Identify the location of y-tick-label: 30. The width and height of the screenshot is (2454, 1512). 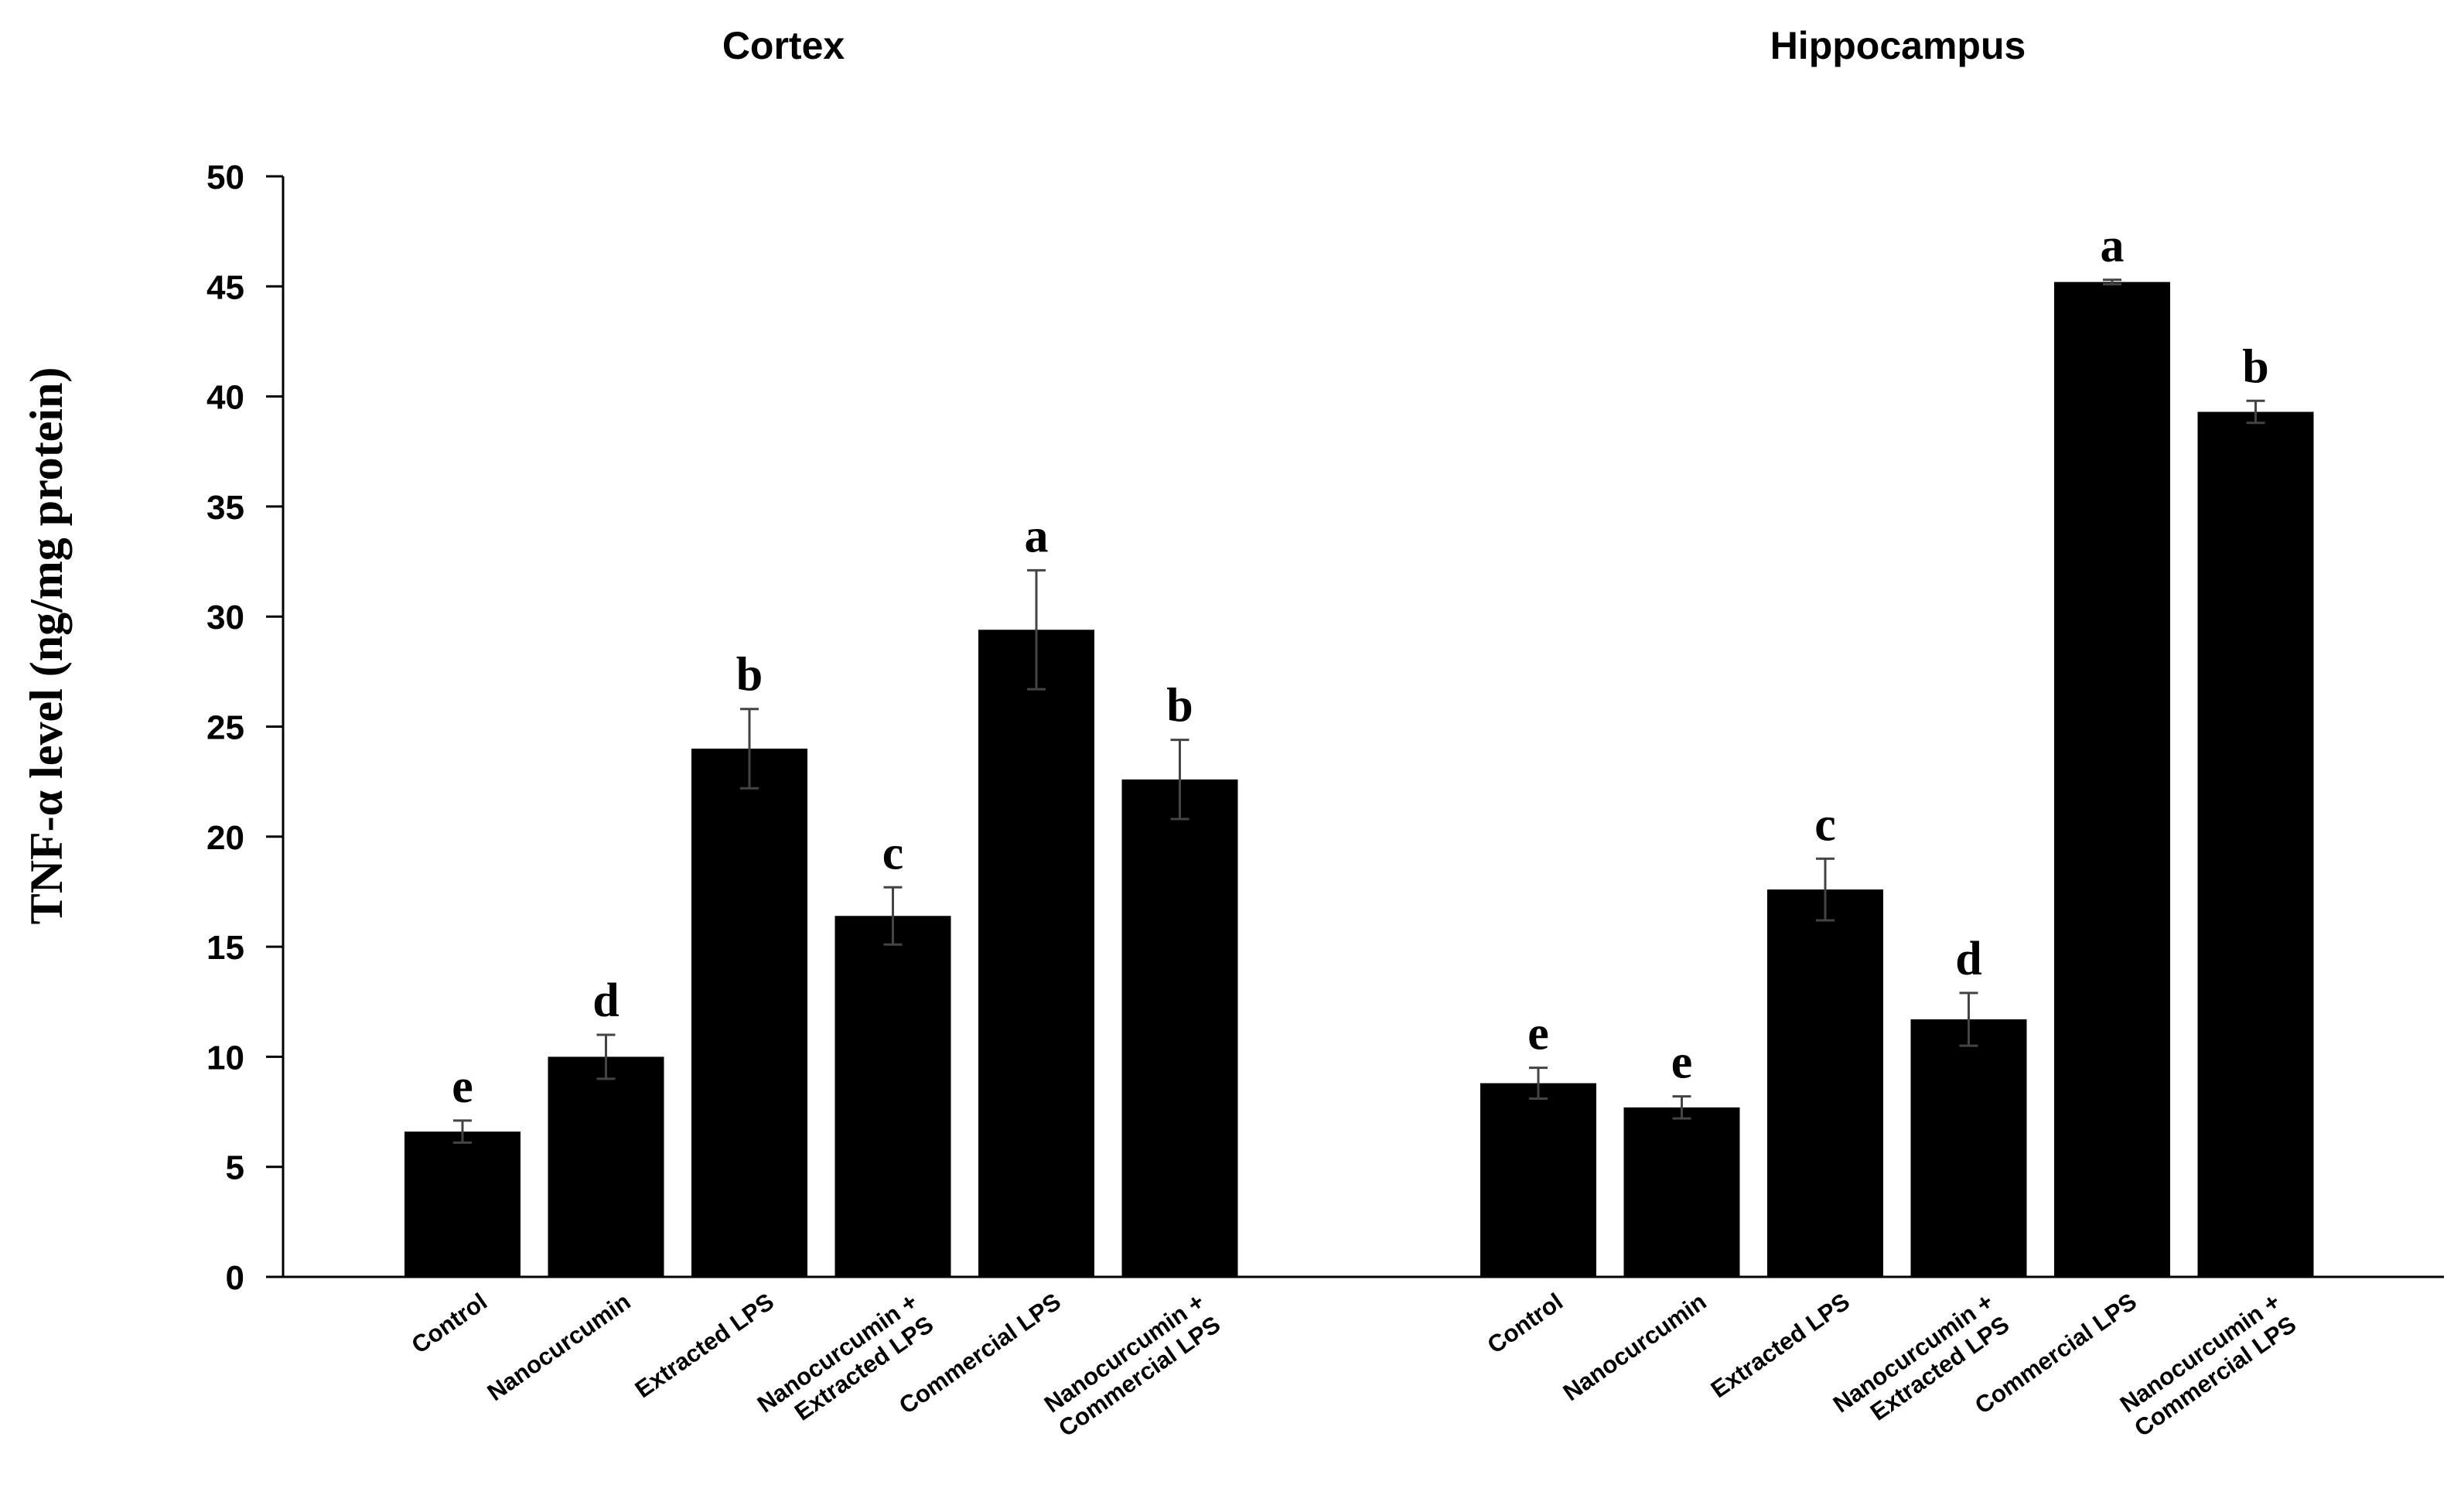
(225, 618).